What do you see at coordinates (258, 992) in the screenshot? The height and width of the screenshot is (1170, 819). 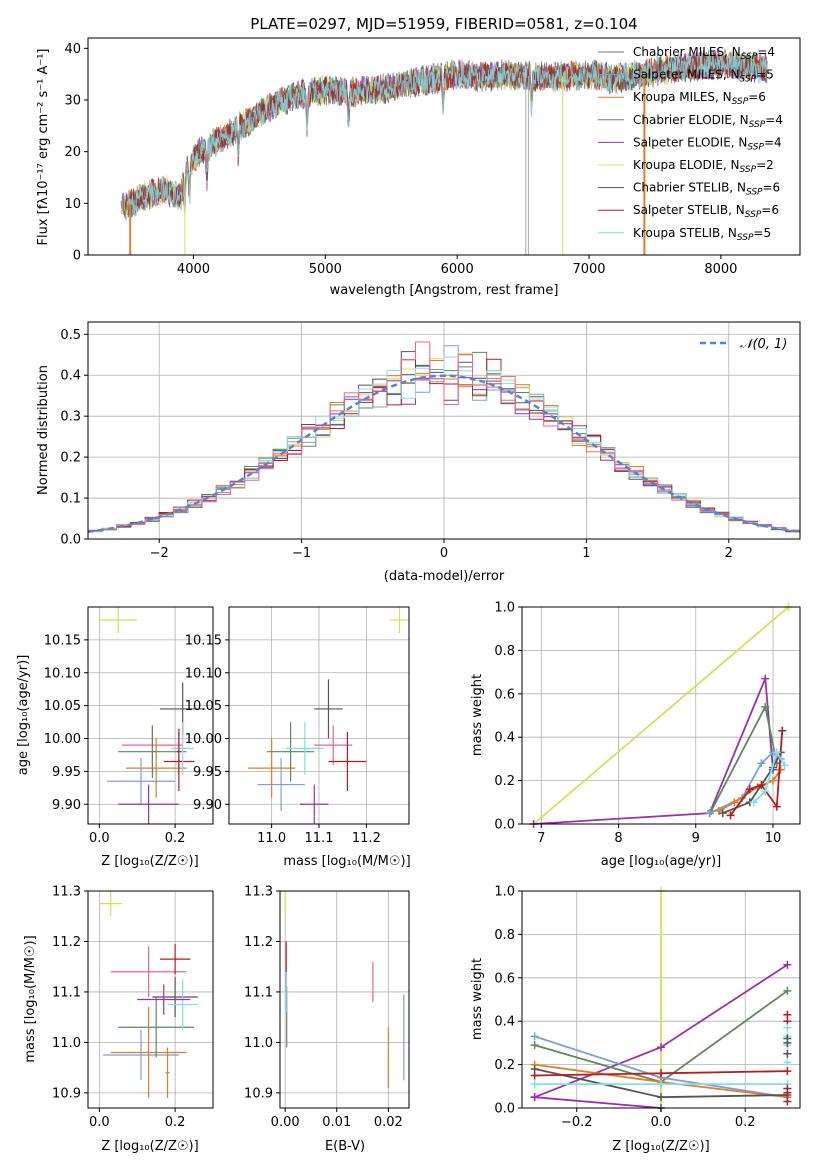 I see `y-tick-label: 11.1` at bounding box center [258, 992].